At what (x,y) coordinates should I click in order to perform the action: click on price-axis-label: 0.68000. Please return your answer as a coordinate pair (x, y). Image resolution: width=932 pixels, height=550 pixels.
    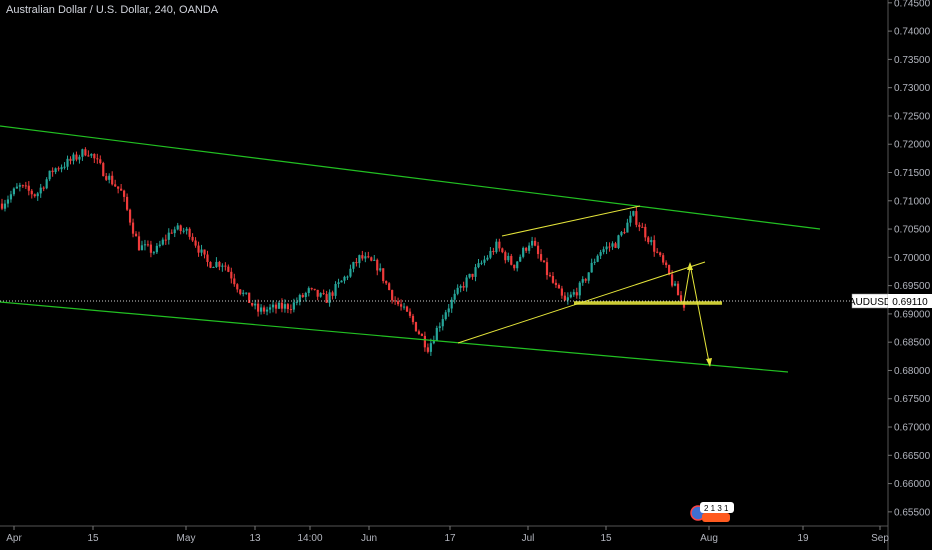
    Looking at the image, I should click on (912, 371).